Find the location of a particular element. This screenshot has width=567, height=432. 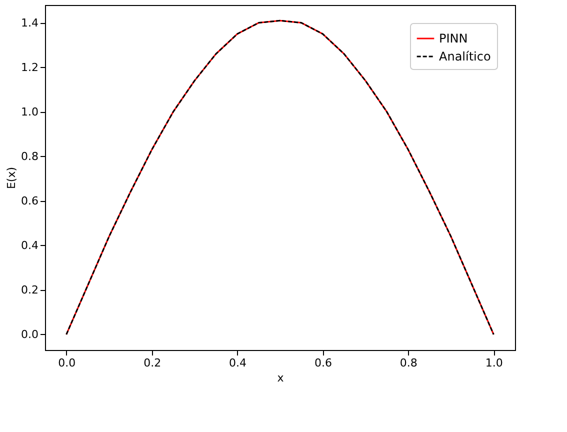

y-tick-label: 1.4 is located at coordinates (29, 23).